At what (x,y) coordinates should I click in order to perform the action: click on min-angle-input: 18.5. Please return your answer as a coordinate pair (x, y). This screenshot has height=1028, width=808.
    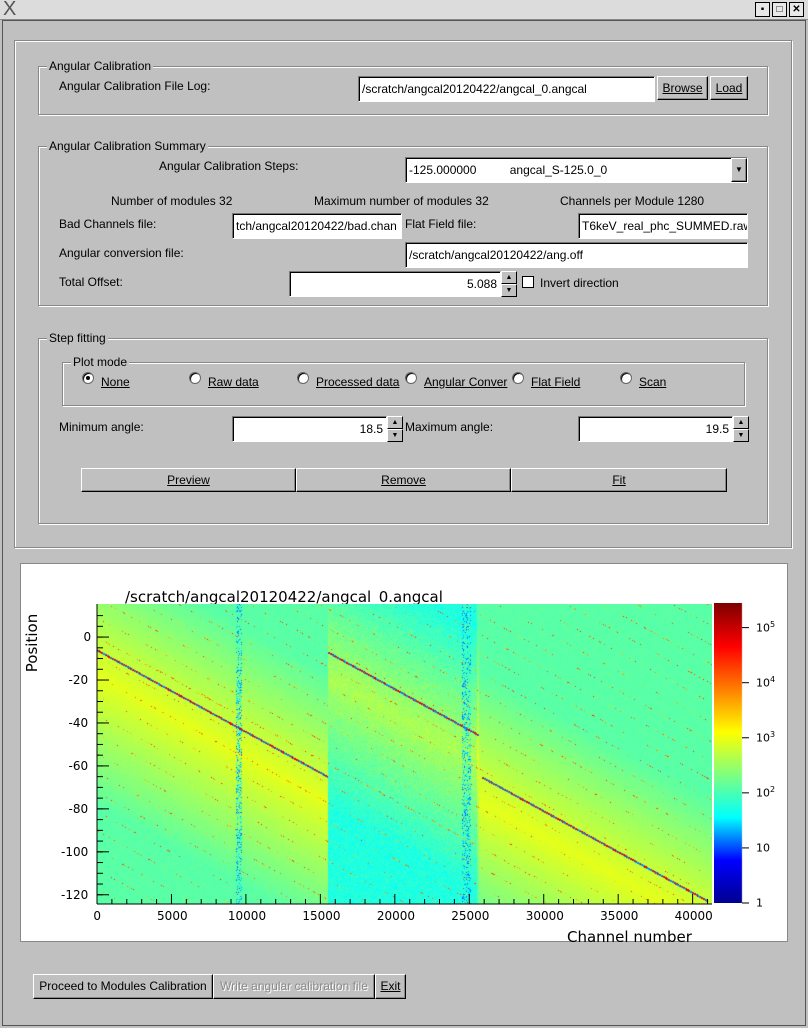
    Looking at the image, I should click on (309, 429).